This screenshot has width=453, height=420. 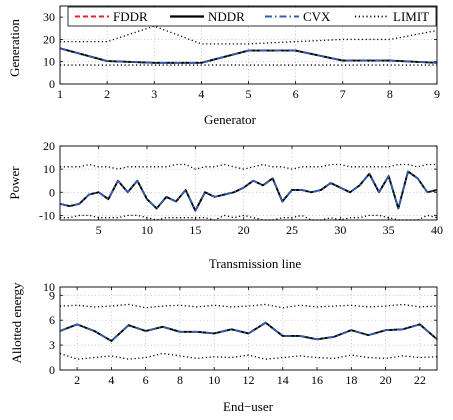 I want to click on legend-label-cvx: CVX, so click(x=317, y=16).